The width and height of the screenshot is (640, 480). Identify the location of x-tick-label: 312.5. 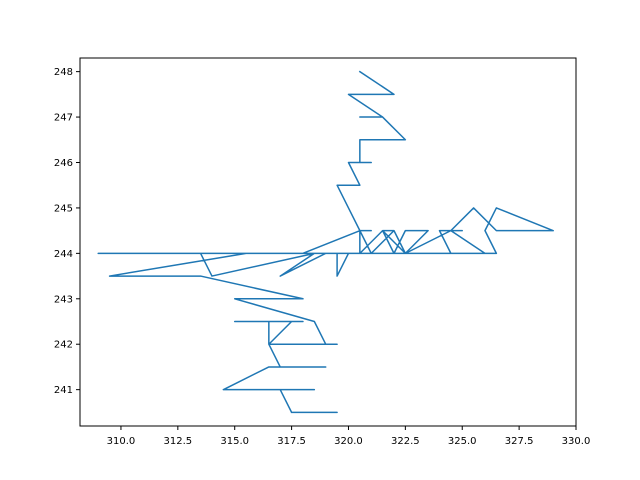
(178, 441).